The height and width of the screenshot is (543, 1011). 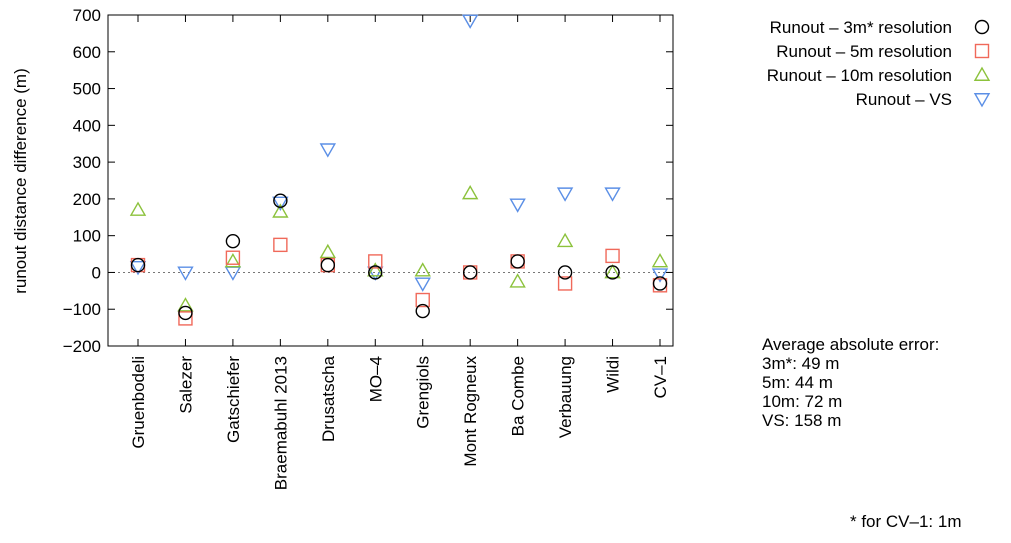 I want to click on x-tick-label: Verbauung, so click(x=565, y=397).